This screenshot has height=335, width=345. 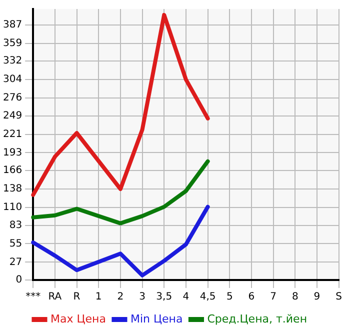 I want to click on y-tick-label: 83, so click(x=15, y=225).